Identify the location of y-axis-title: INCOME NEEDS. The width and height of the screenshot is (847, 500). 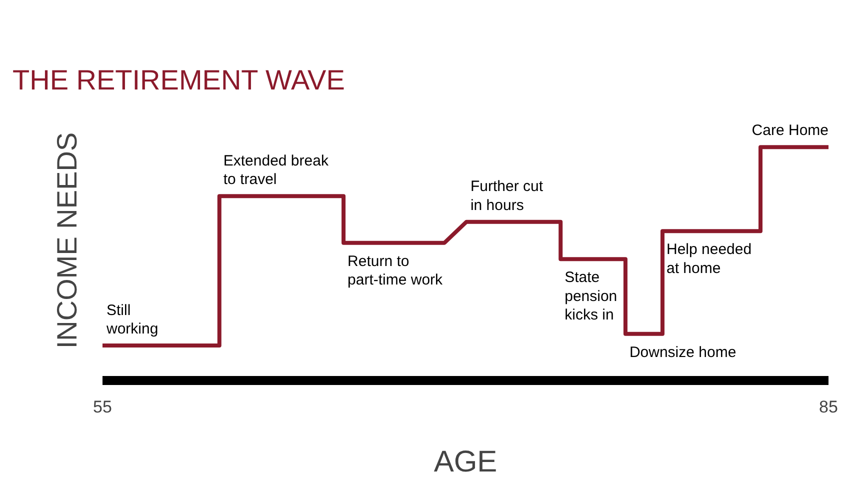
(67, 240).